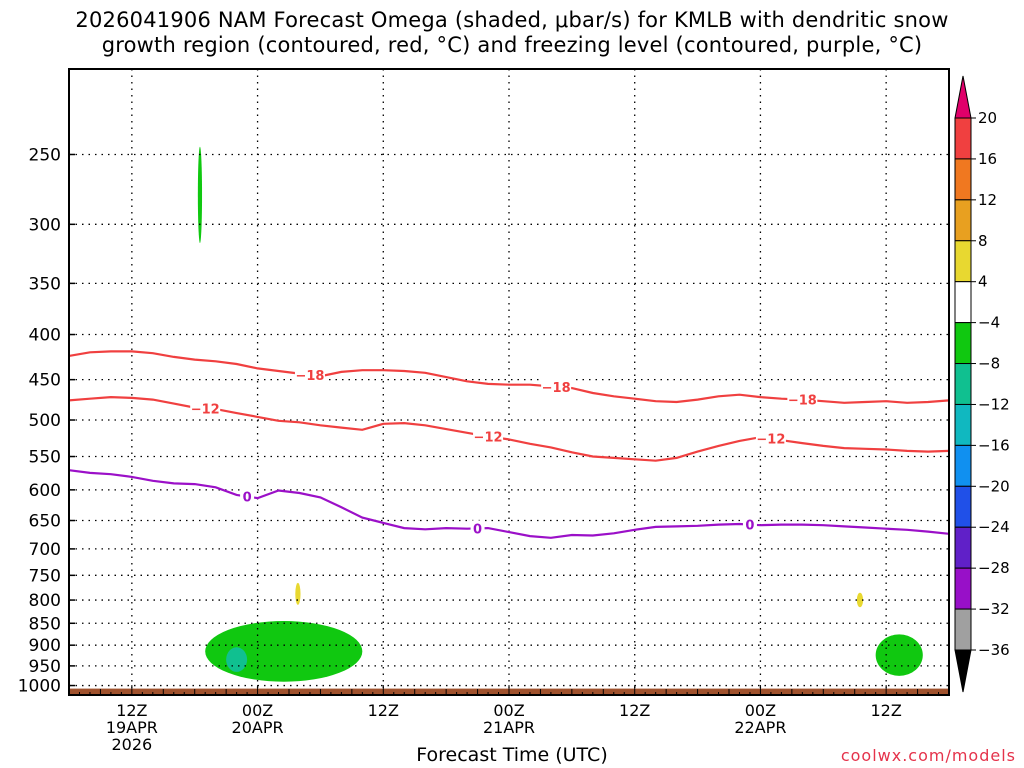  I want to click on colorbar-bottom-arrow, so click(963, 671).